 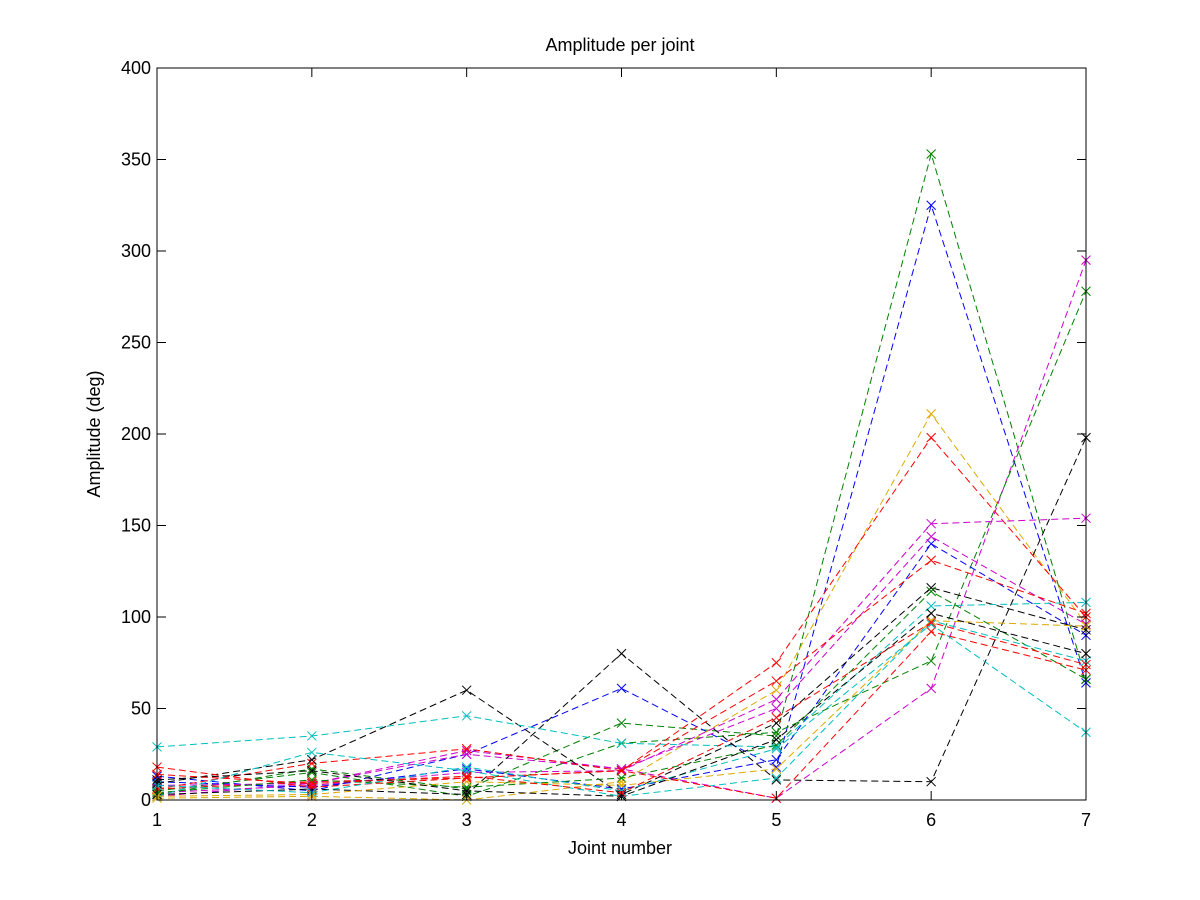 What do you see at coordinates (136, 434) in the screenshot?
I see `y-tick-label: 200` at bounding box center [136, 434].